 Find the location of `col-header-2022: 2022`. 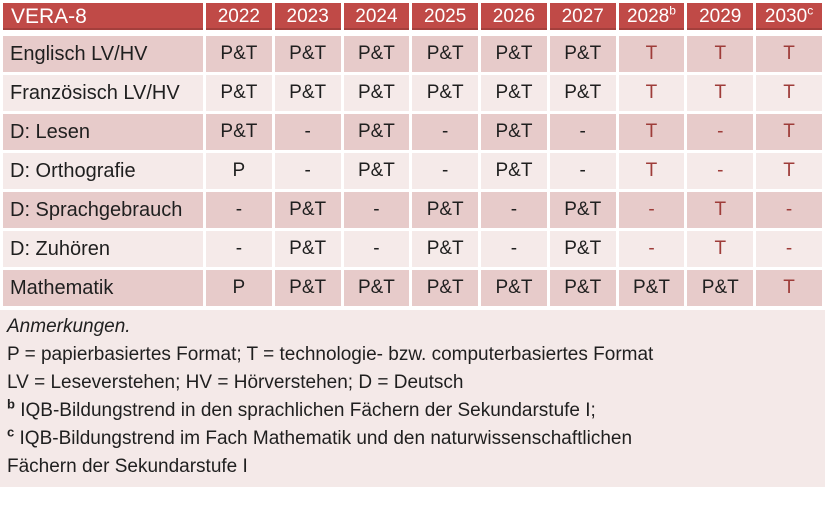

col-header-2022: 2022 is located at coordinates (239, 18).